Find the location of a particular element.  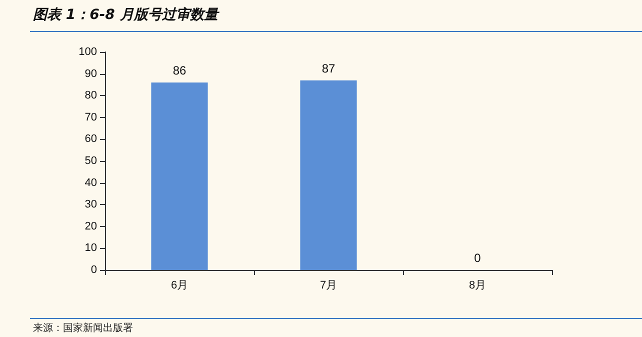

y-tick-label: 20 is located at coordinates (90, 226).